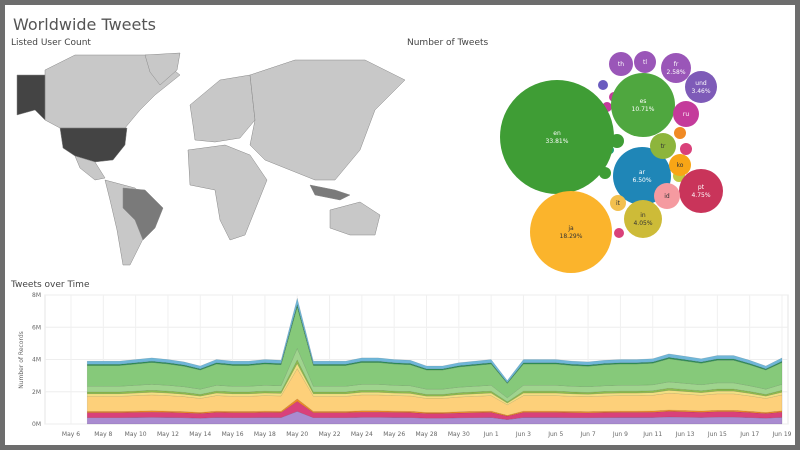  Describe the element at coordinates (330, 434) in the screenshot. I see `x-tick-label: May 22` at that location.